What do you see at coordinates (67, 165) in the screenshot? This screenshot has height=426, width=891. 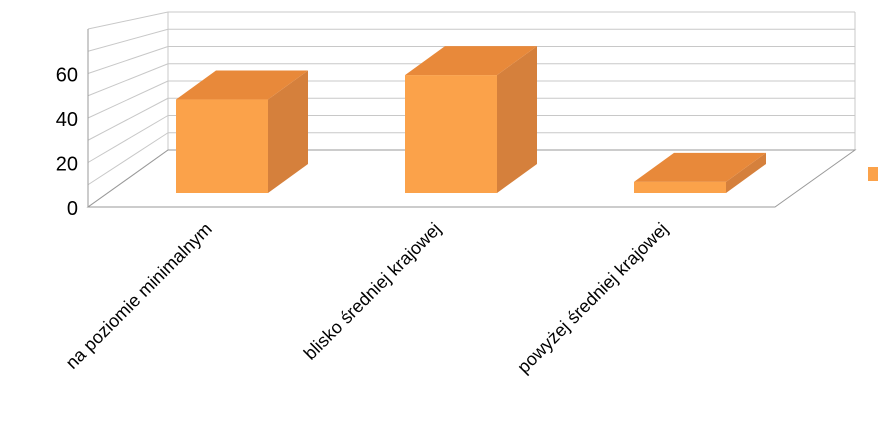 I see `y-tick-label: 20` at bounding box center [67, 165].